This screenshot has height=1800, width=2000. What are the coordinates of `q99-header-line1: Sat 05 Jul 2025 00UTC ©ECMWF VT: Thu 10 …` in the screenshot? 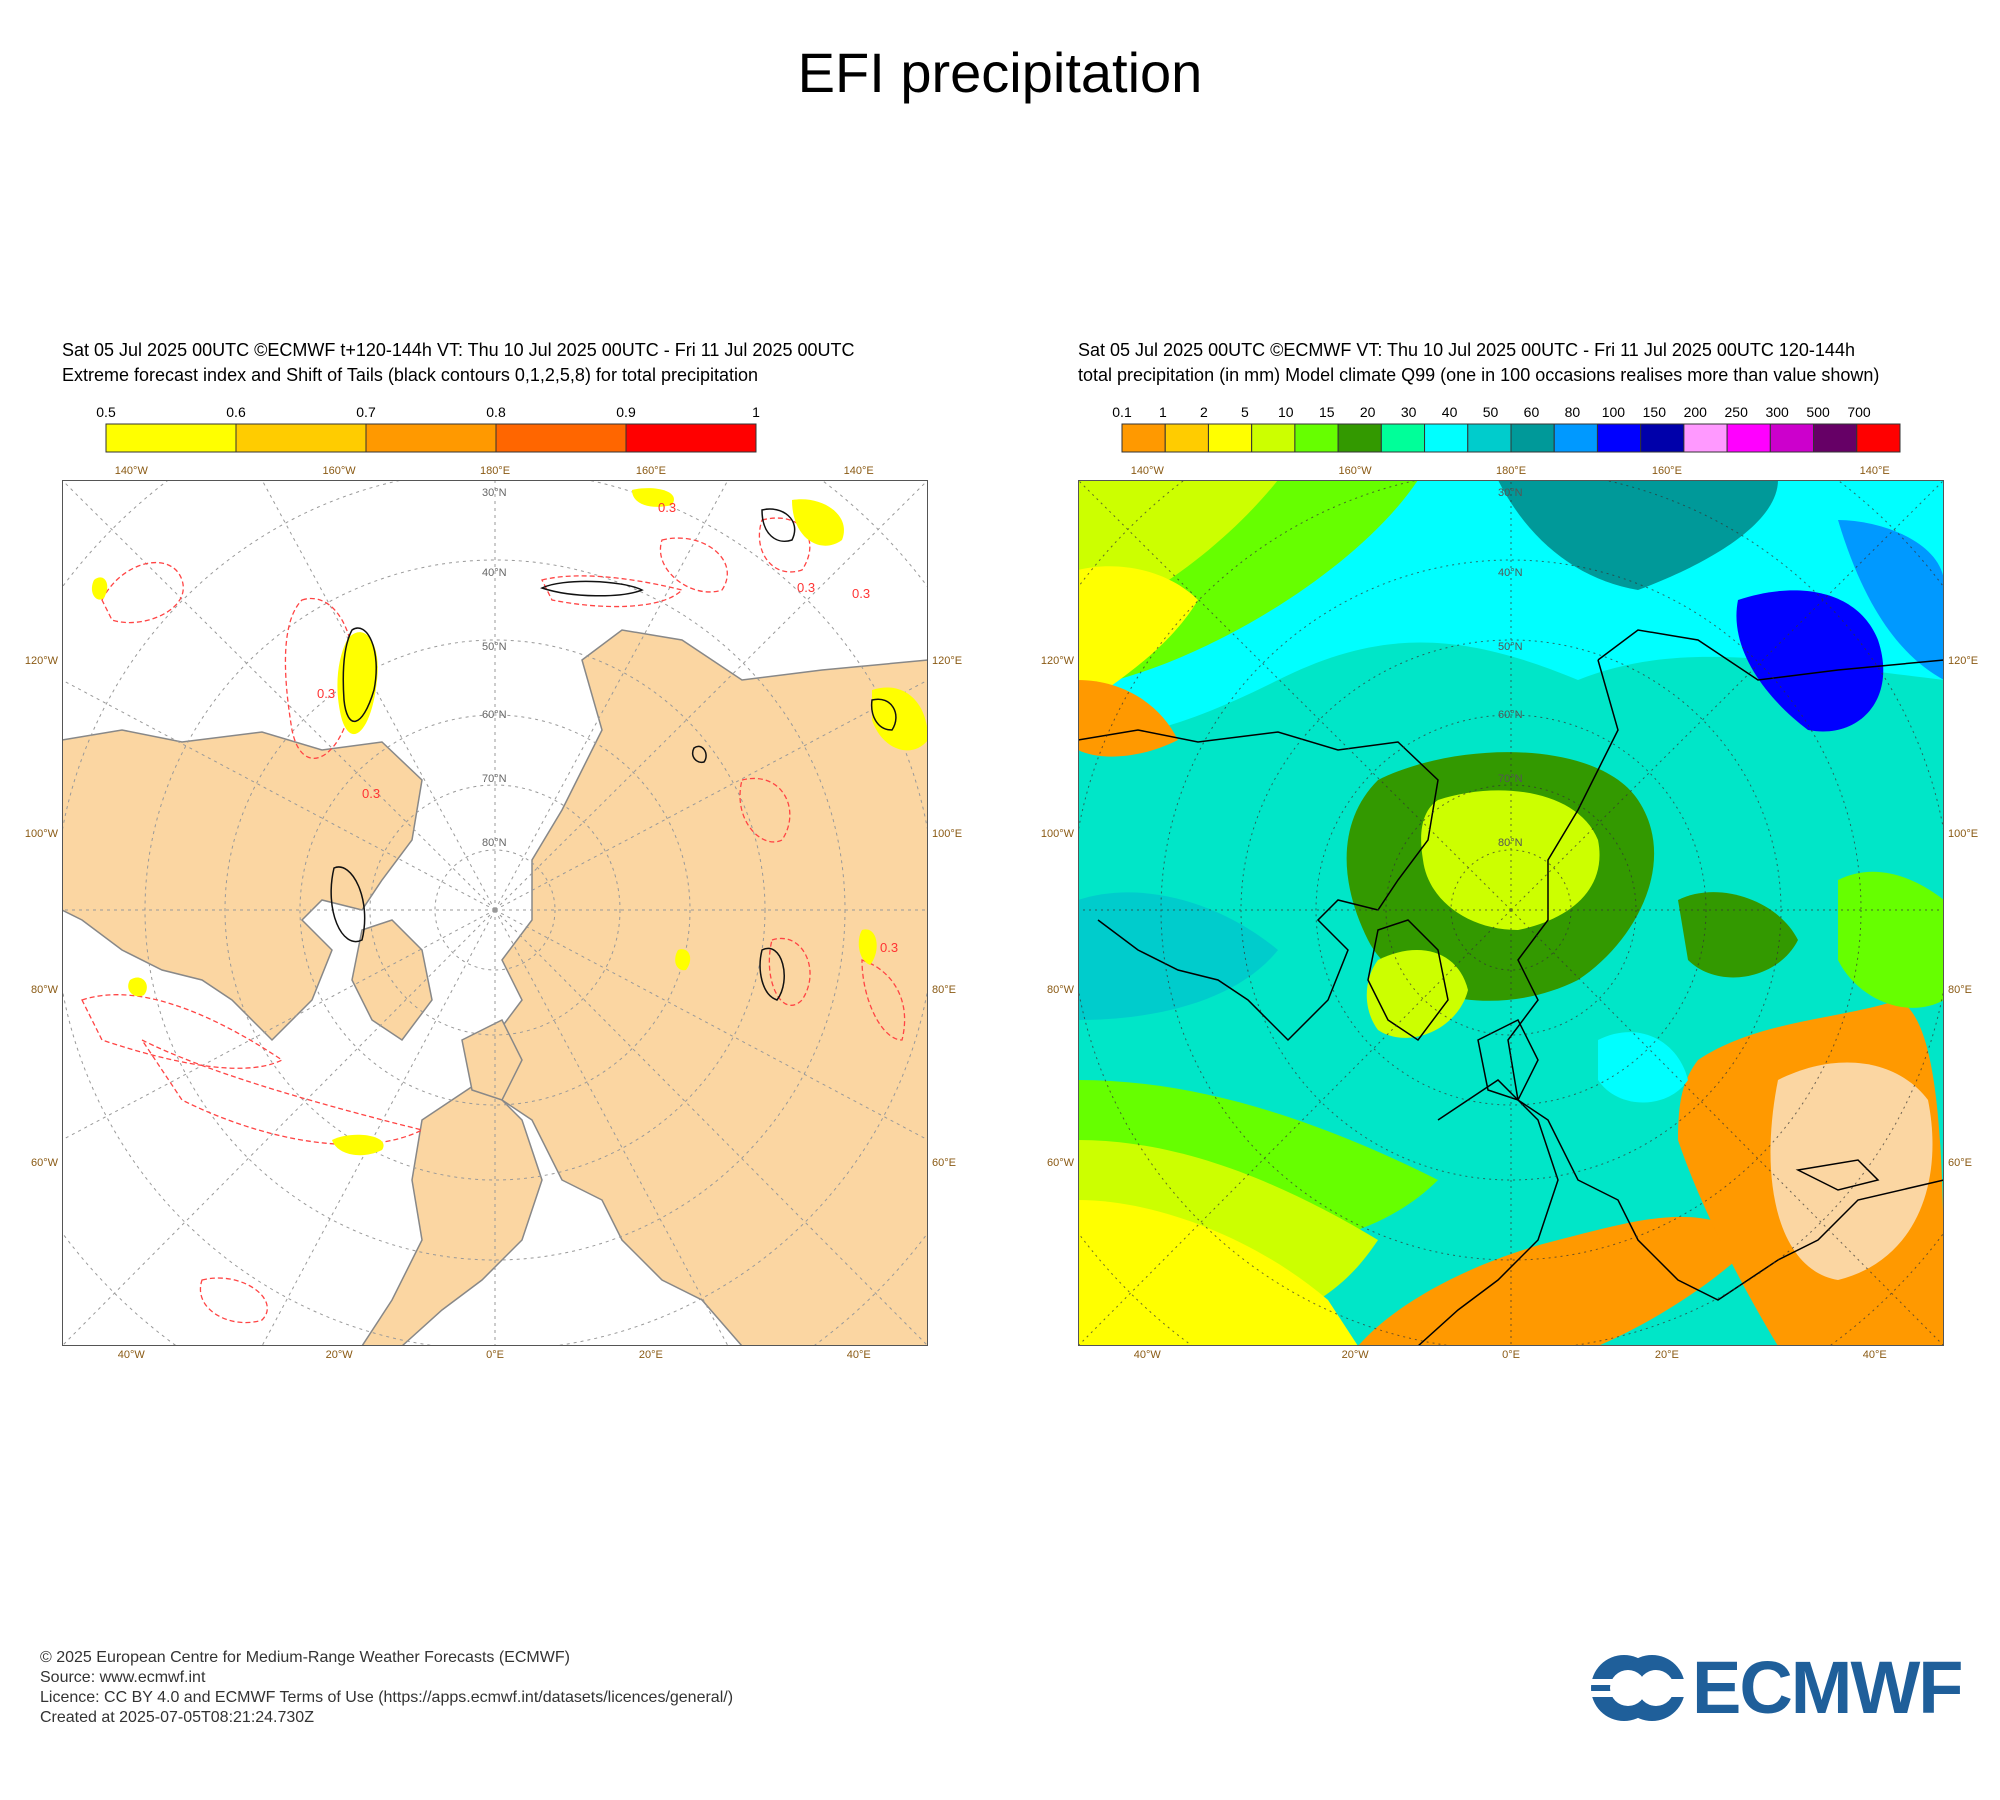 It's located at (1466, 350).